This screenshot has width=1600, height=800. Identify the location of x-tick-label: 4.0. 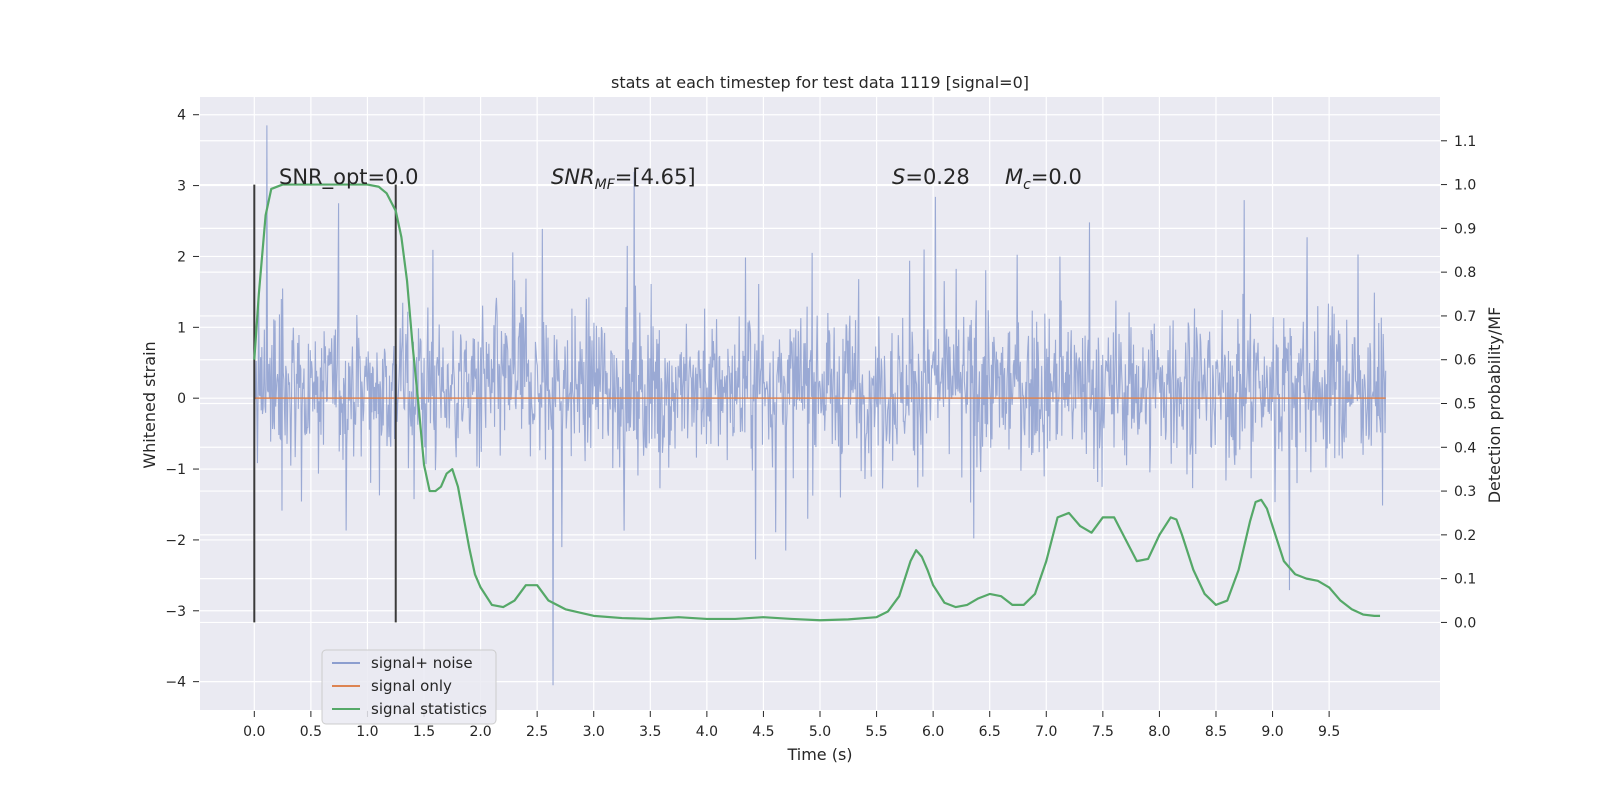
(707, 732).